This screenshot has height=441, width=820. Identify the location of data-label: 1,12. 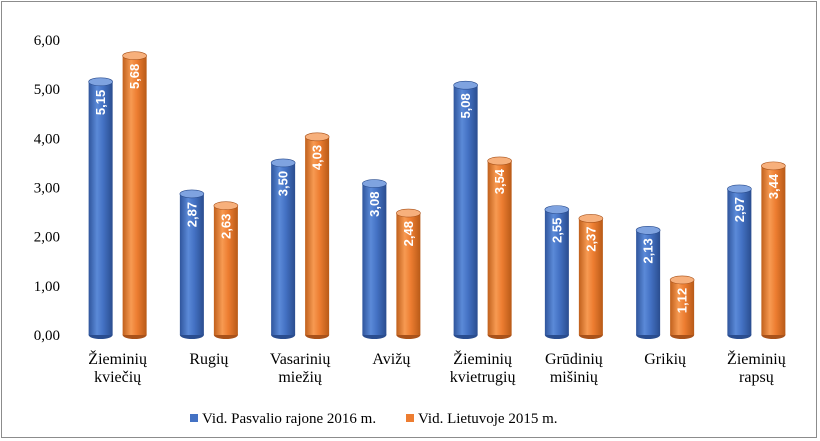
(682, 300).